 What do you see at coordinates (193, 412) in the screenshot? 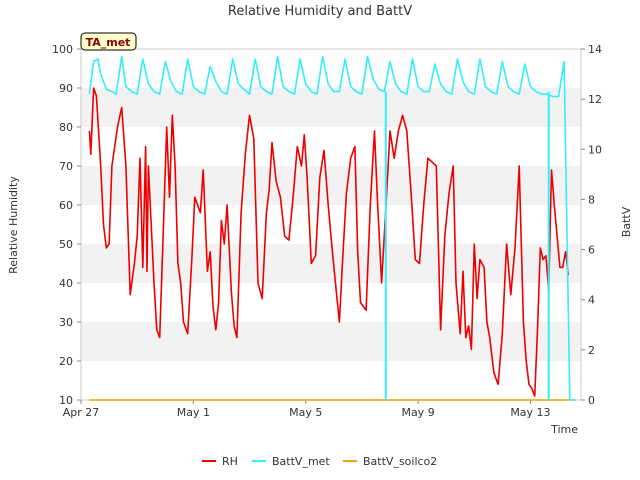
I see `x-tick-label: May 1` at bounding box center [193, 412].